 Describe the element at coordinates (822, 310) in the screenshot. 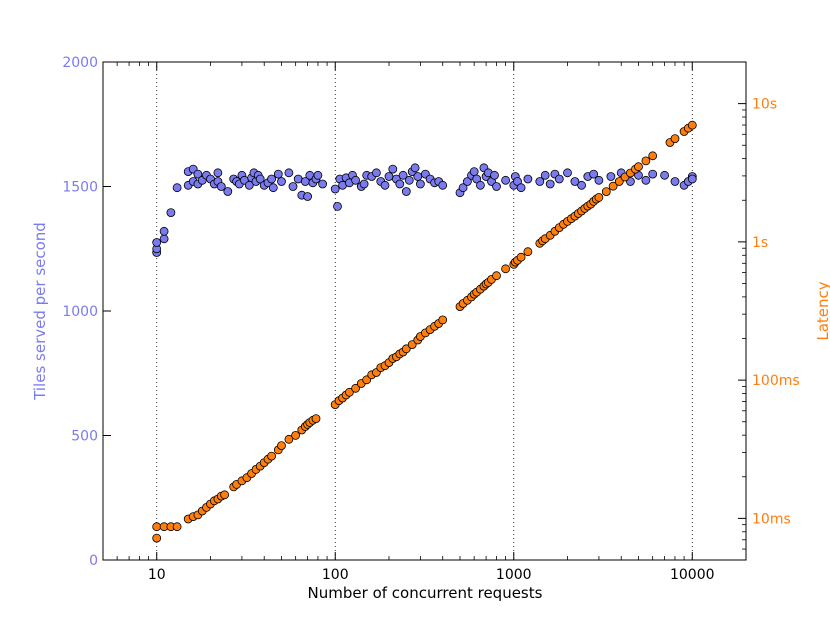

I see `right-axis-title: Latency` at that location.